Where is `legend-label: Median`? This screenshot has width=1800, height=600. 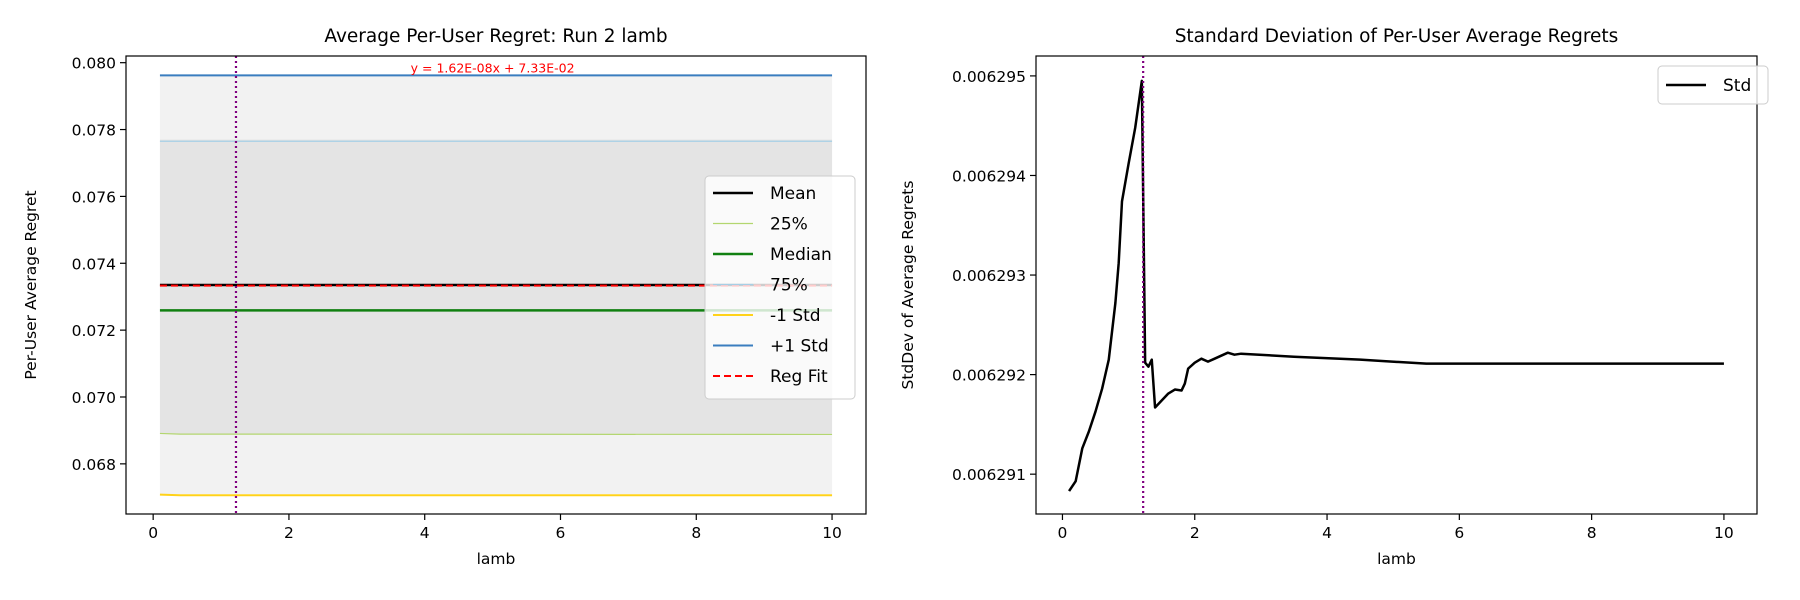
legend-label: Median is located at coordinates (801, 255).